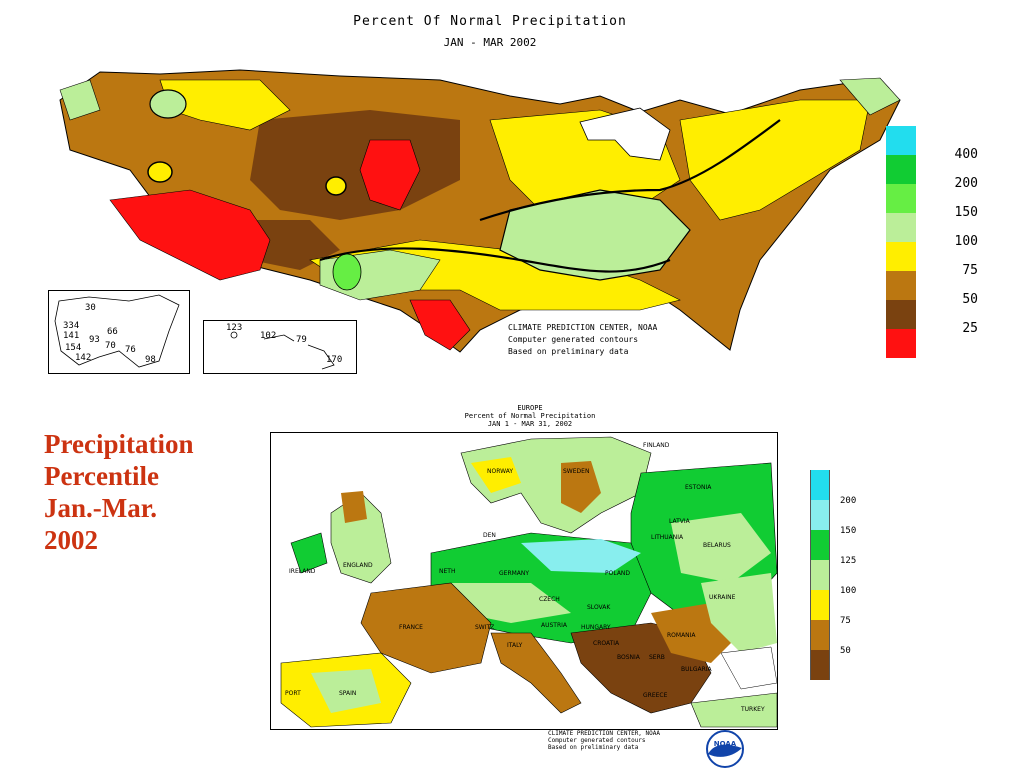 This screenshot has height=768, width=1024. I want to click on eu-legend-label: 150, so click(848, 531).